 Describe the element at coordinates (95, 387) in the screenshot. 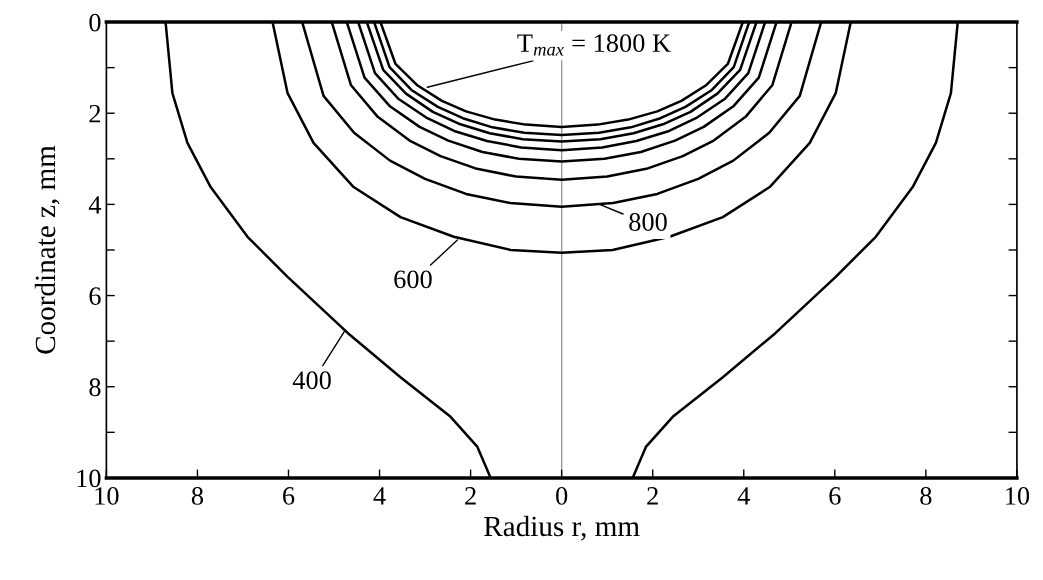

I see `y-tick-label: 8` at that location.